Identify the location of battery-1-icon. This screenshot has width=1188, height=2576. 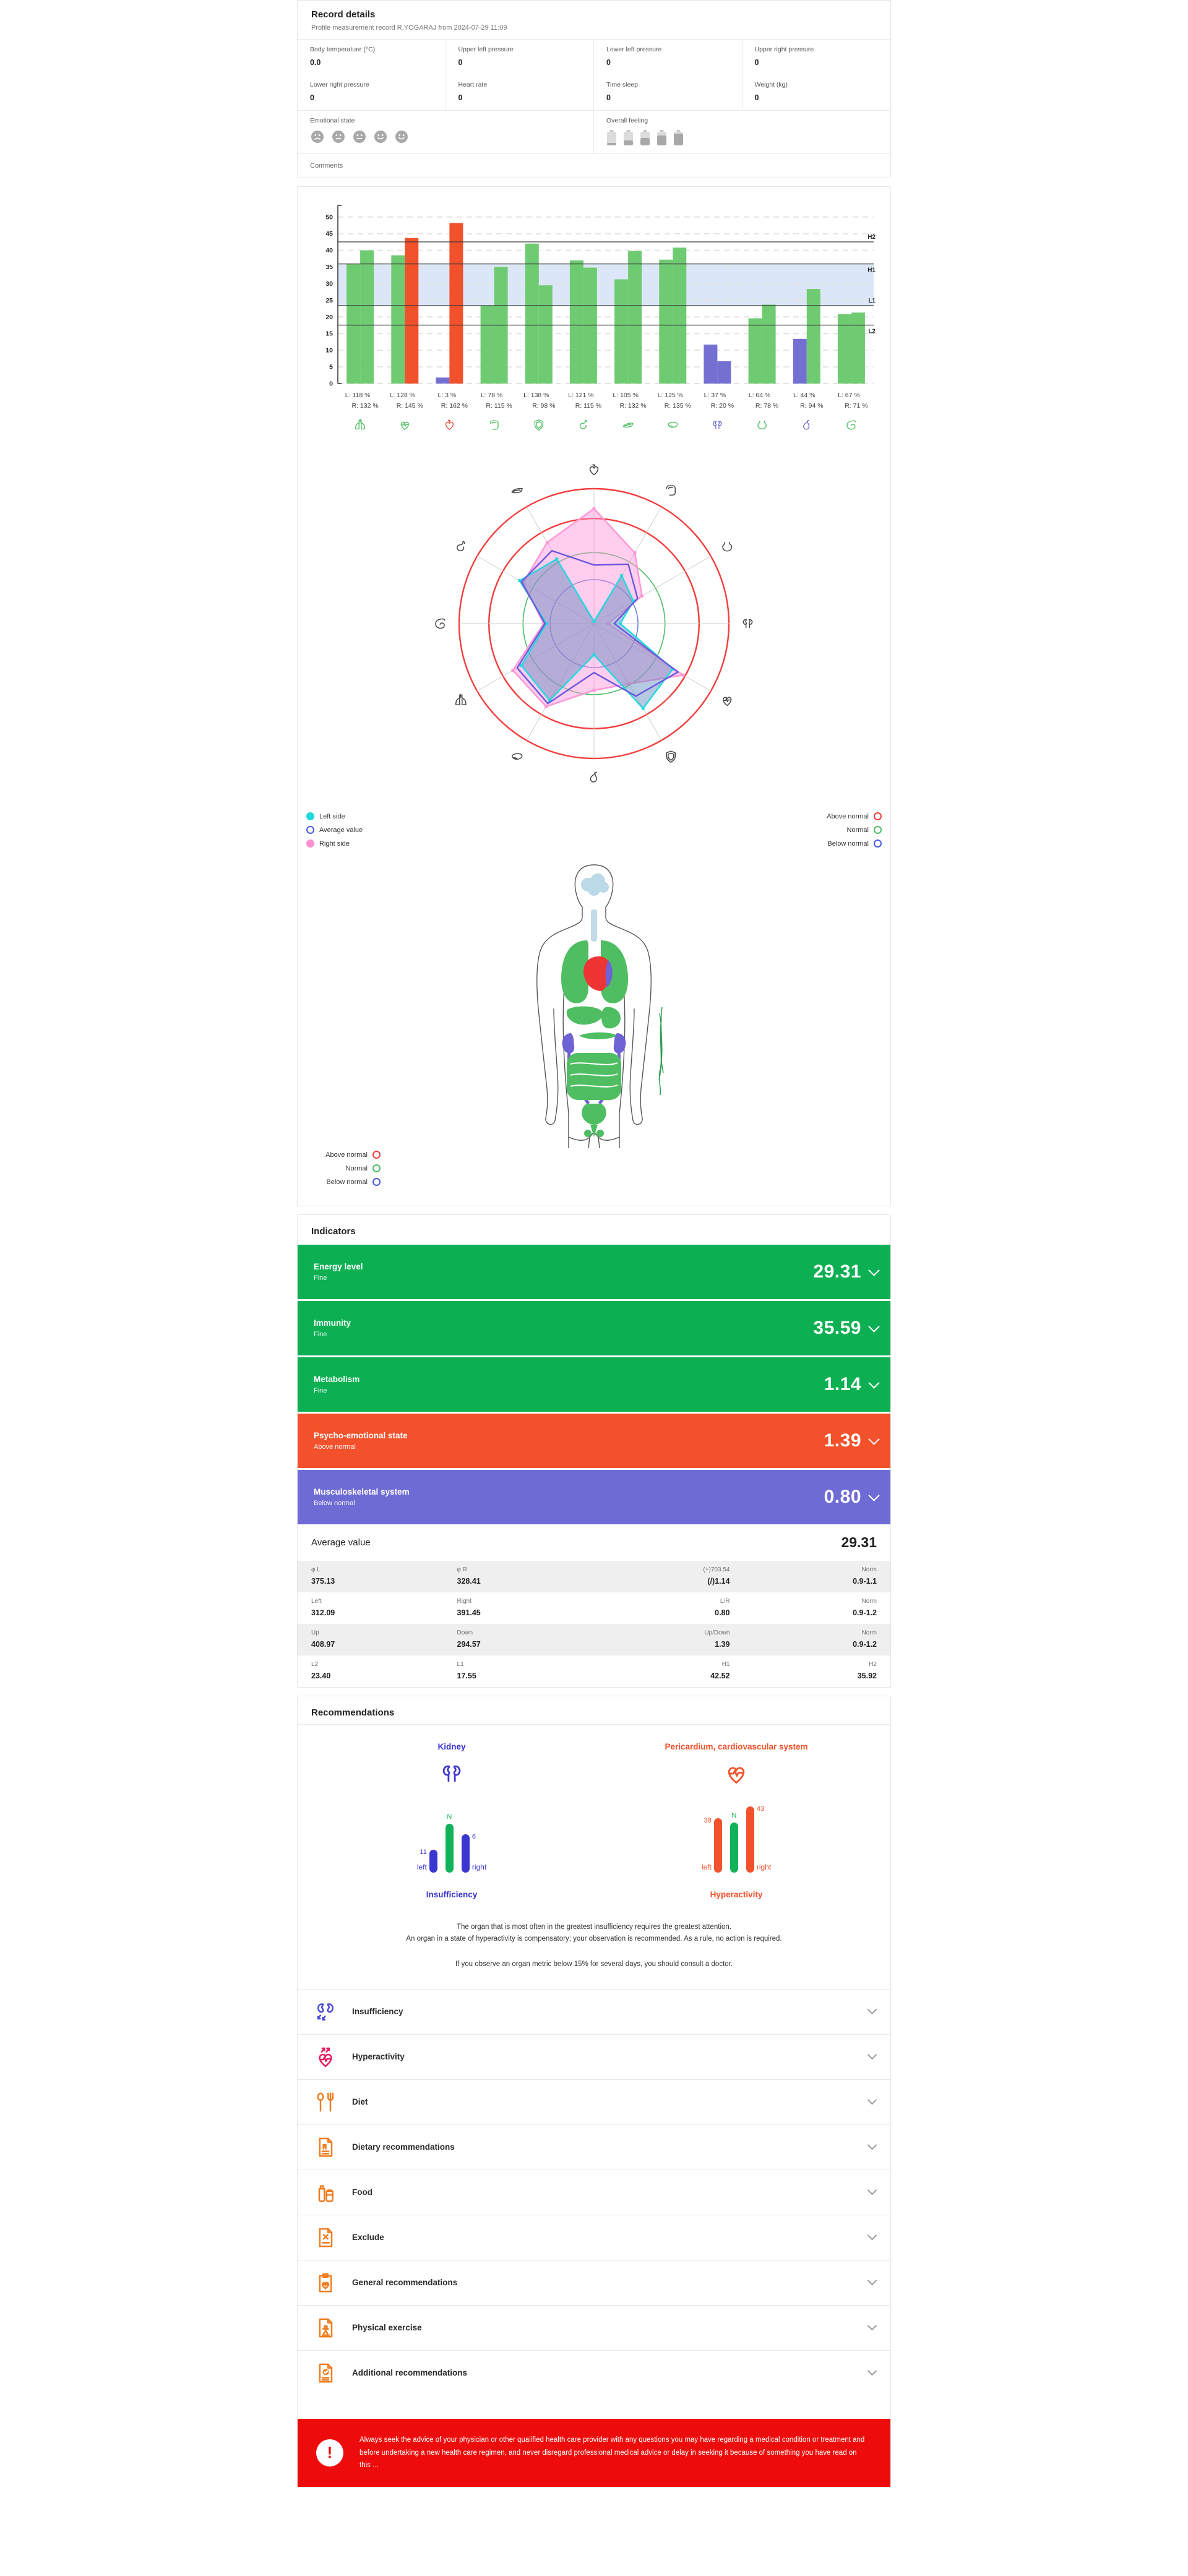
(611, 137).